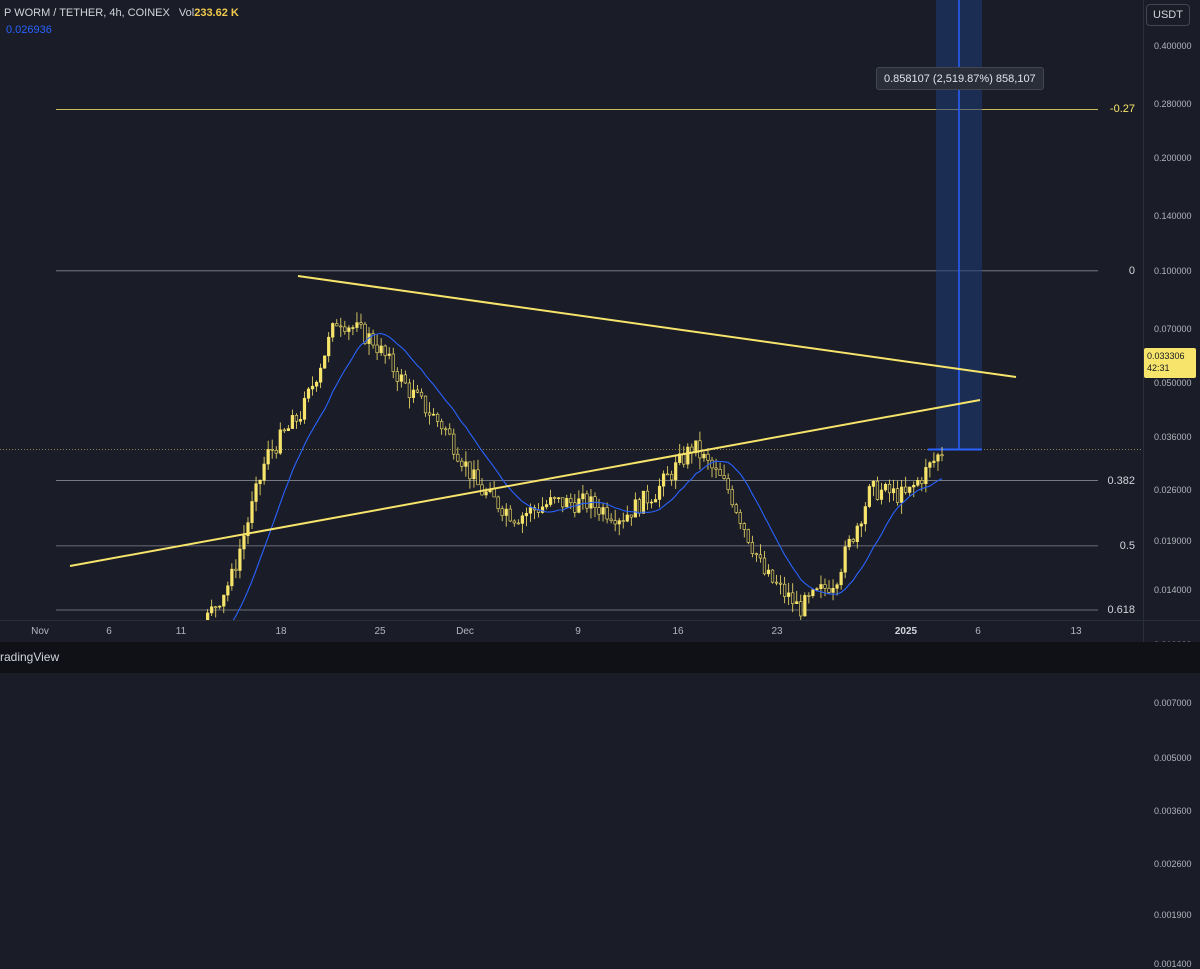  Describe the element at coordinates (1173, 590) in the screenshot. I see `price-tick-14: 0.014000` at that location.